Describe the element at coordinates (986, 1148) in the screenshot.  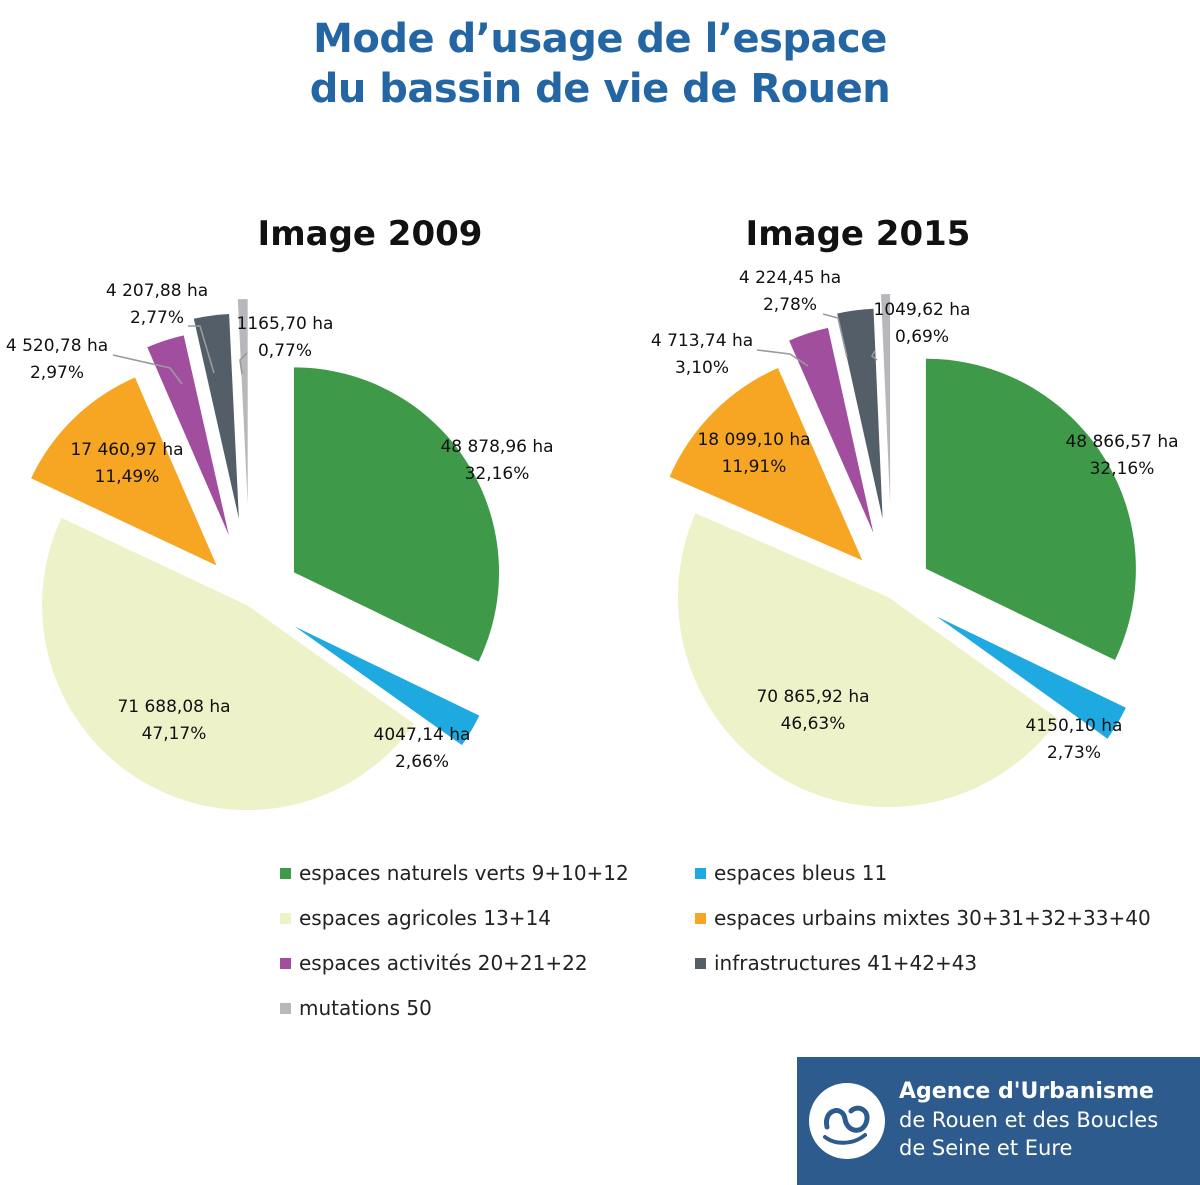
I see `agency-name-line-3: de Seine et Eure` at that location.